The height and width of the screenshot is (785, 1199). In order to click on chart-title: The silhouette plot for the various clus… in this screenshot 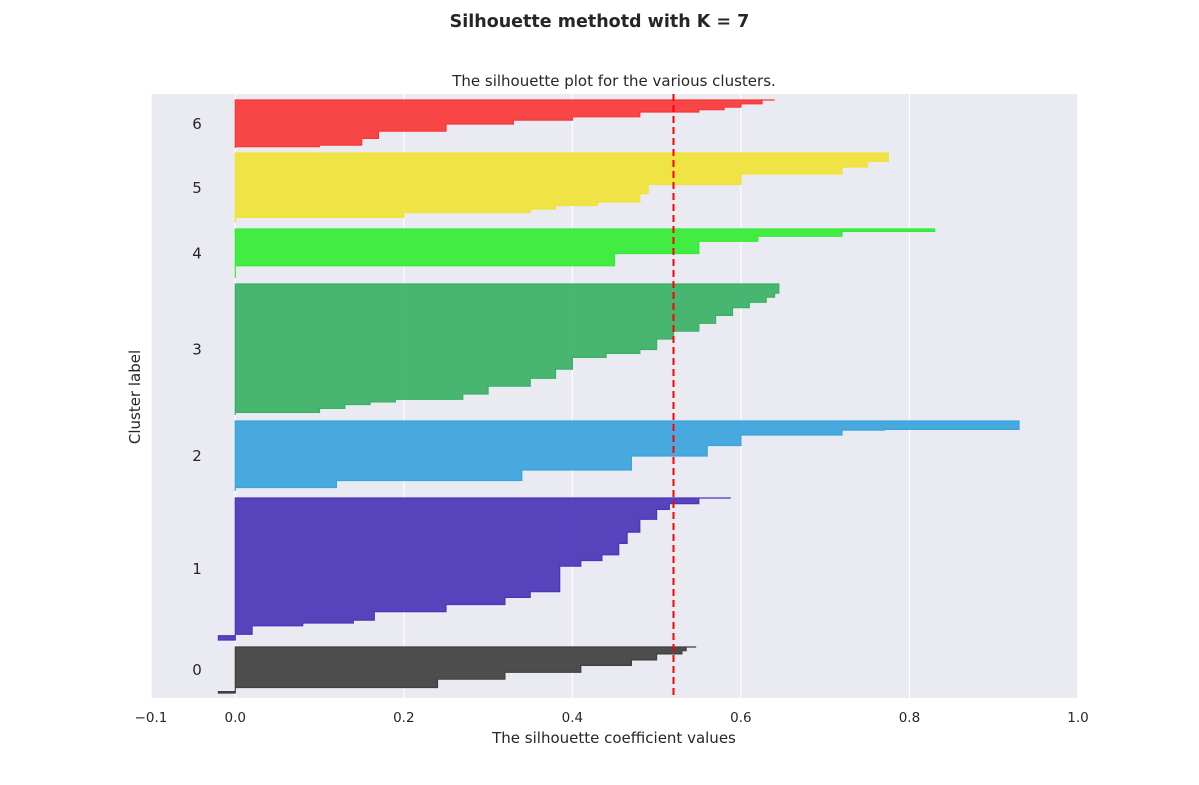, I will do `click(613, 81)`.